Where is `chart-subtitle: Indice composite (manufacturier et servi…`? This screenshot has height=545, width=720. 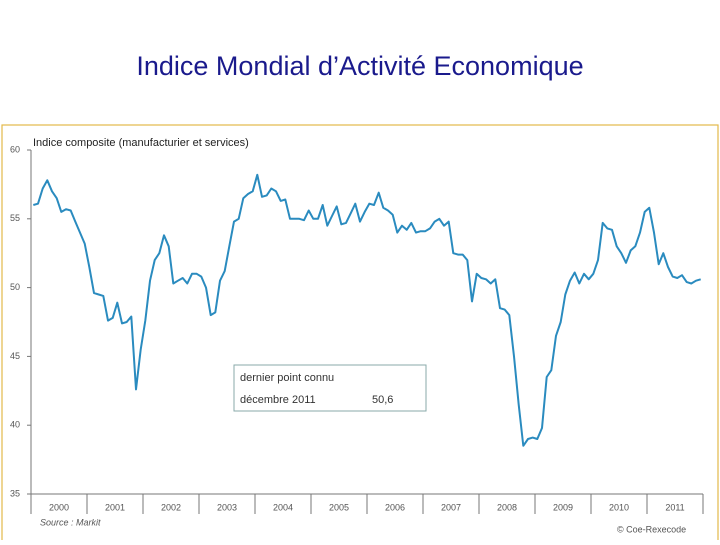 chart-subtitle: Indice composite (manufacturier et servi… is located at coordinates (141, 143).